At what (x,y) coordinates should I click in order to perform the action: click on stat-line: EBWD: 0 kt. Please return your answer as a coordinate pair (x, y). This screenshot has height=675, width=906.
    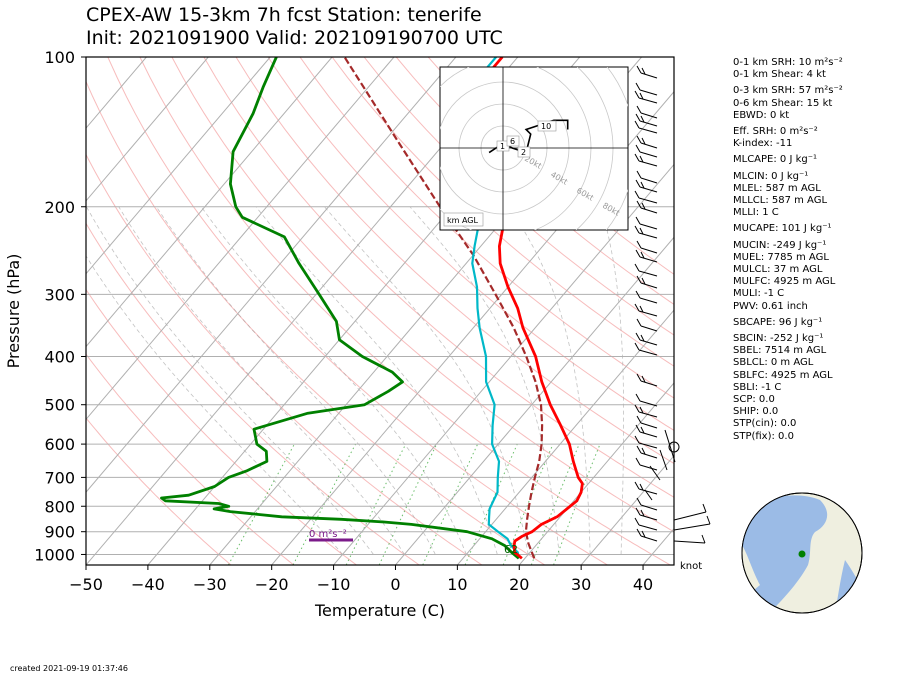
    Looking at the image, I should click on (761, 115).